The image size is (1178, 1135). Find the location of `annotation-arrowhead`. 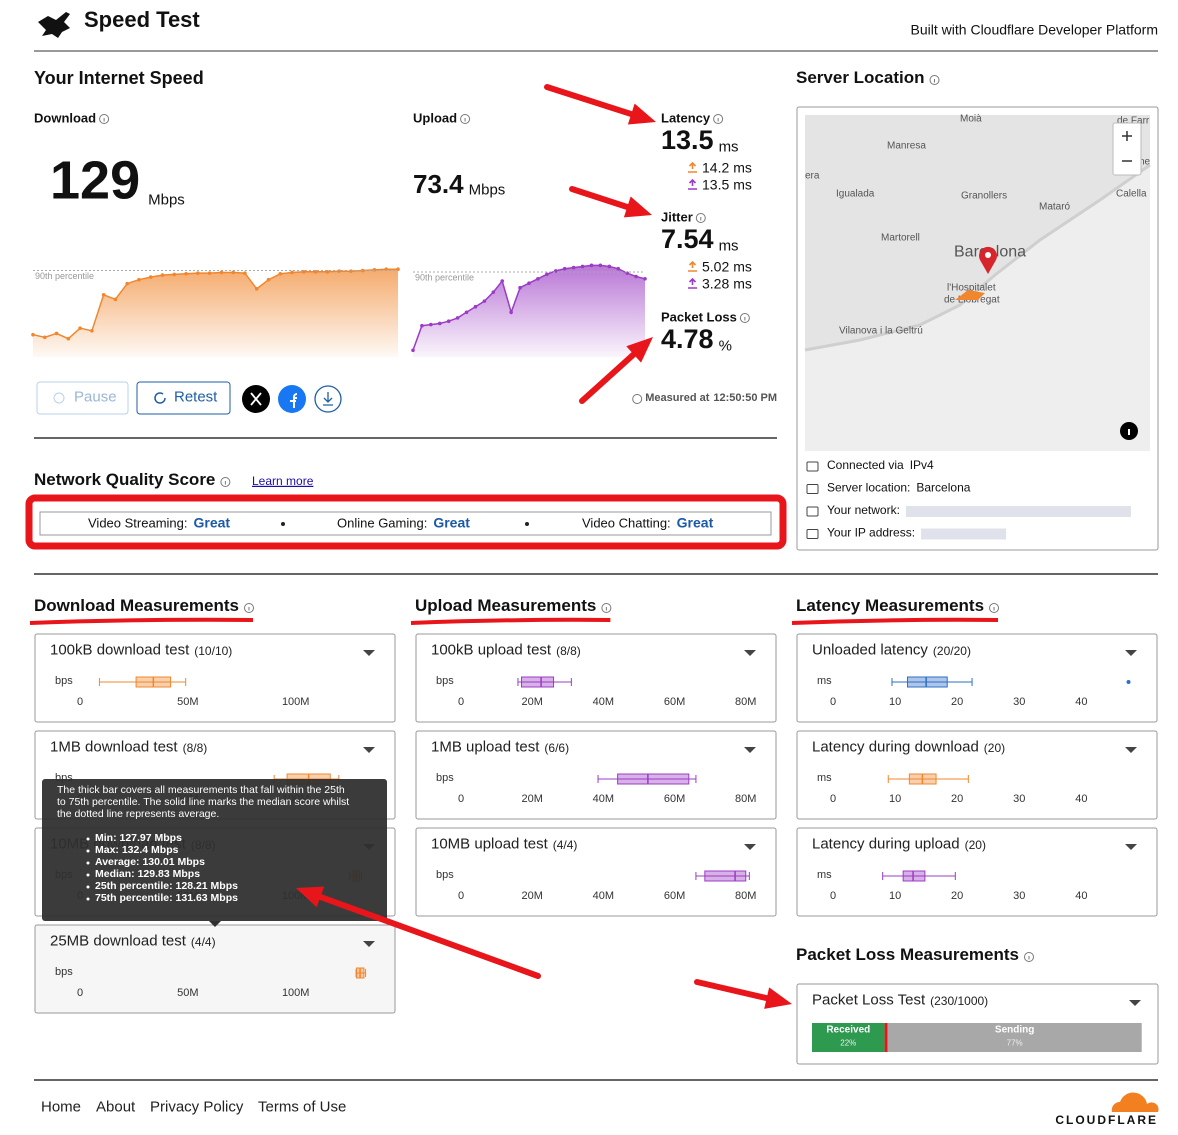

annotation-arrowhead is located at coordinates (637, 207).